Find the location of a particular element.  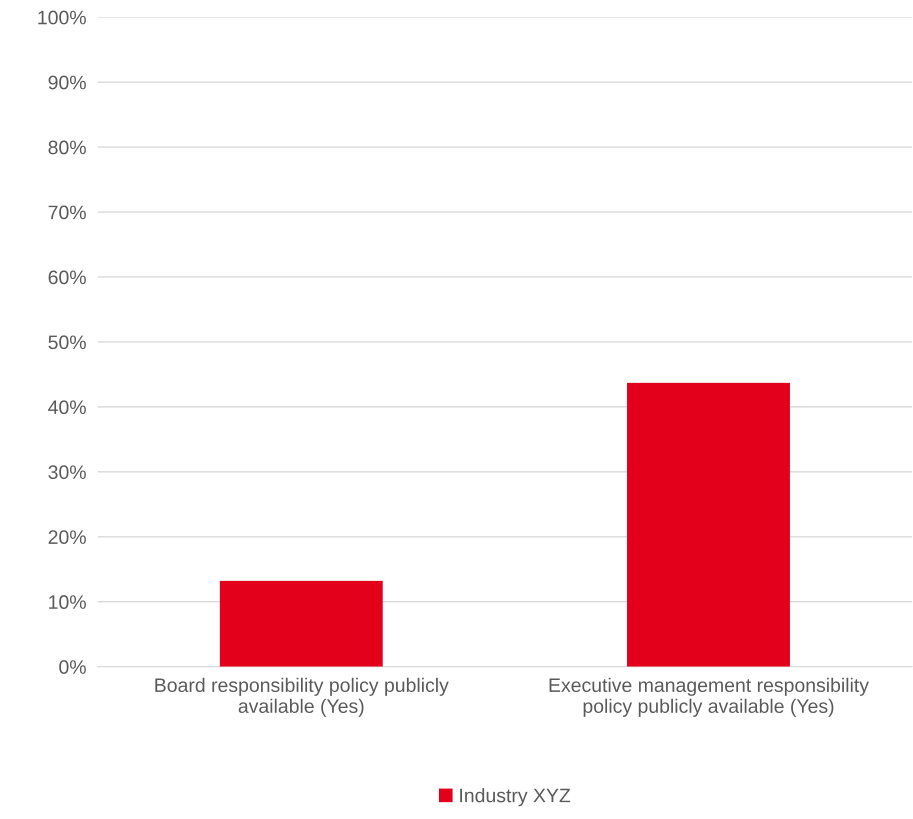

legend-label: Industry XYZ is located at coordinates (515, 797).